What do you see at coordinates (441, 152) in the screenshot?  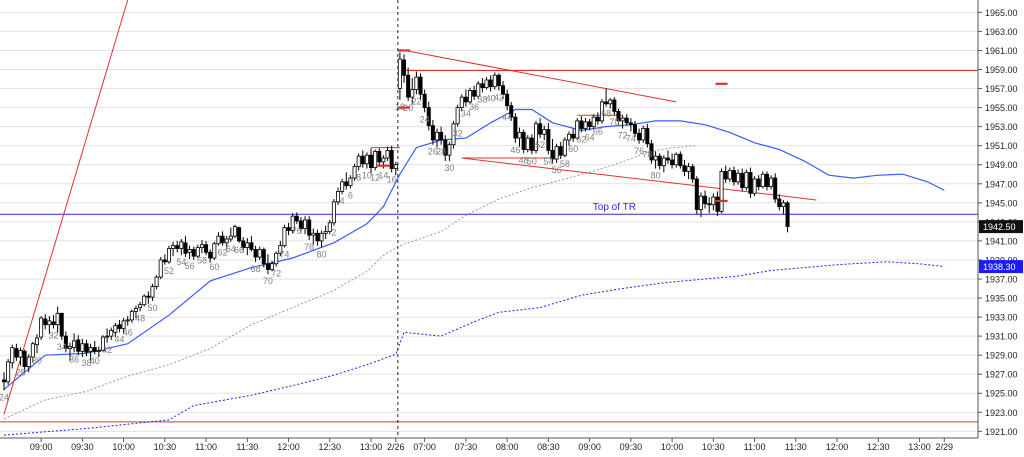 I see `bar-count-label: 28` at bounding box center [441, 152].